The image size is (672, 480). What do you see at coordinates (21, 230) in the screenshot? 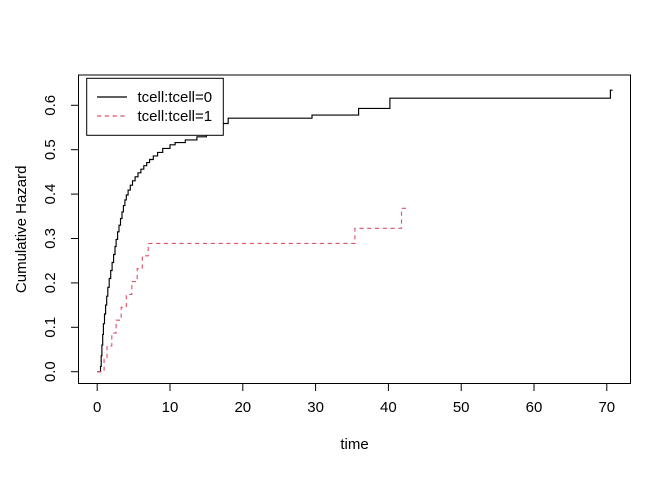
I see `y-axis-title: Cumulative Hazard` at bounding box center [21, 230].